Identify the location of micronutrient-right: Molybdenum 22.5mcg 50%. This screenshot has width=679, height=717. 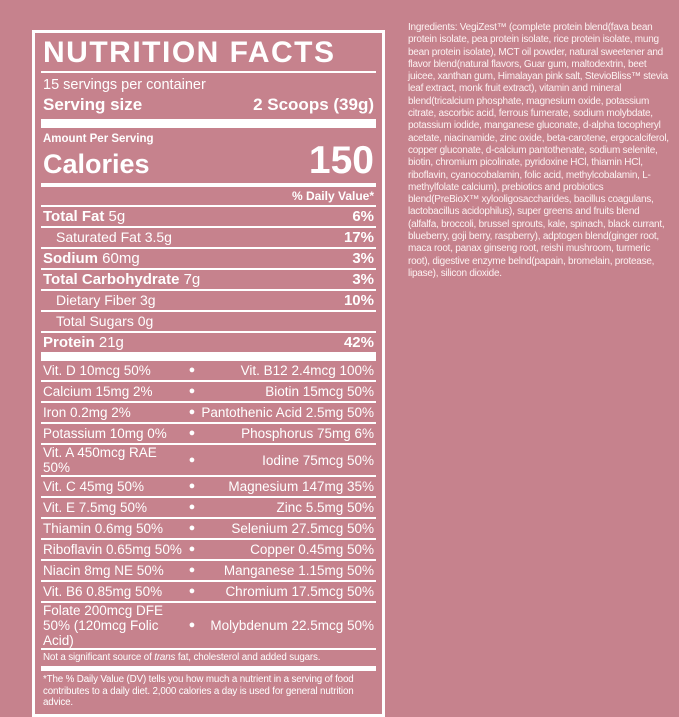
(292, 625).